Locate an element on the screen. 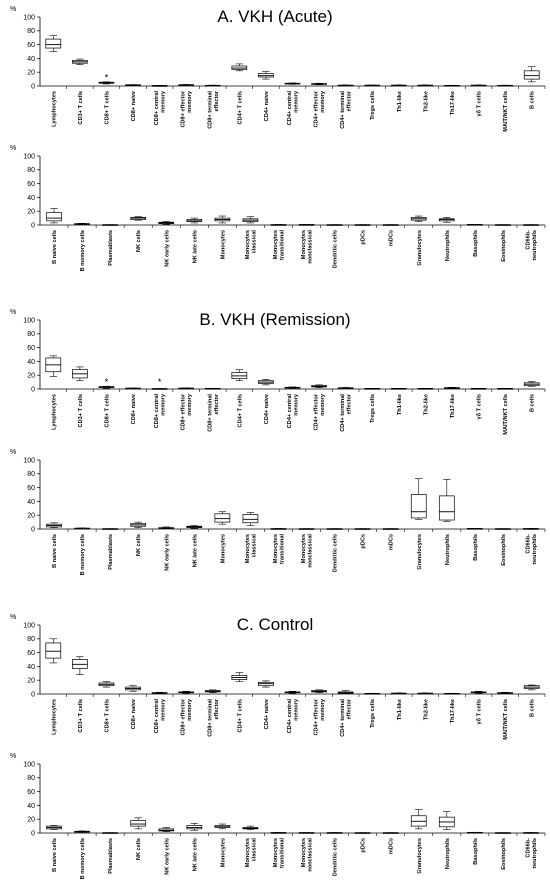 The height and width of the screenshot is (895, 550). category-label-line: pDCs is located at coordinates (364, 845).